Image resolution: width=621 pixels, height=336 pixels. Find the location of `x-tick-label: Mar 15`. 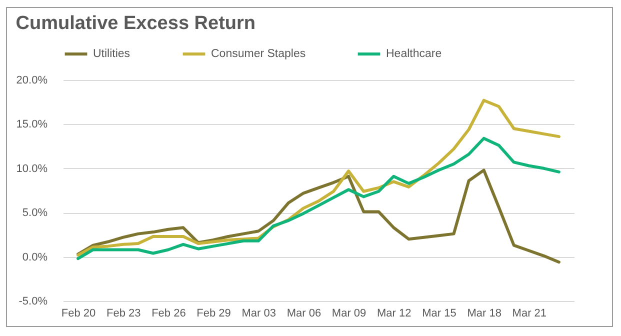

x-tick-label: Mar 15 is located at coordinates (439, 314).